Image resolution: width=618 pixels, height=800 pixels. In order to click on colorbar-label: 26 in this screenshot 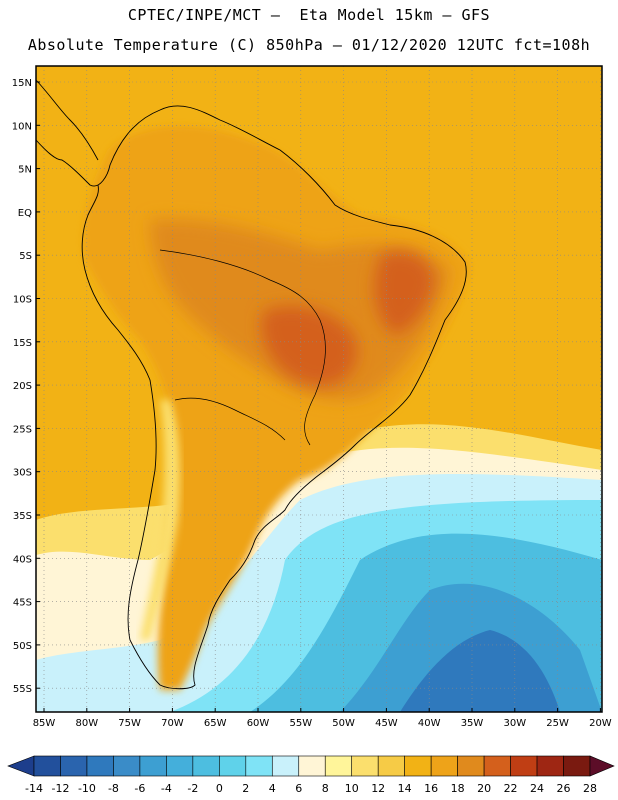, I will do `click(564, 788)`.